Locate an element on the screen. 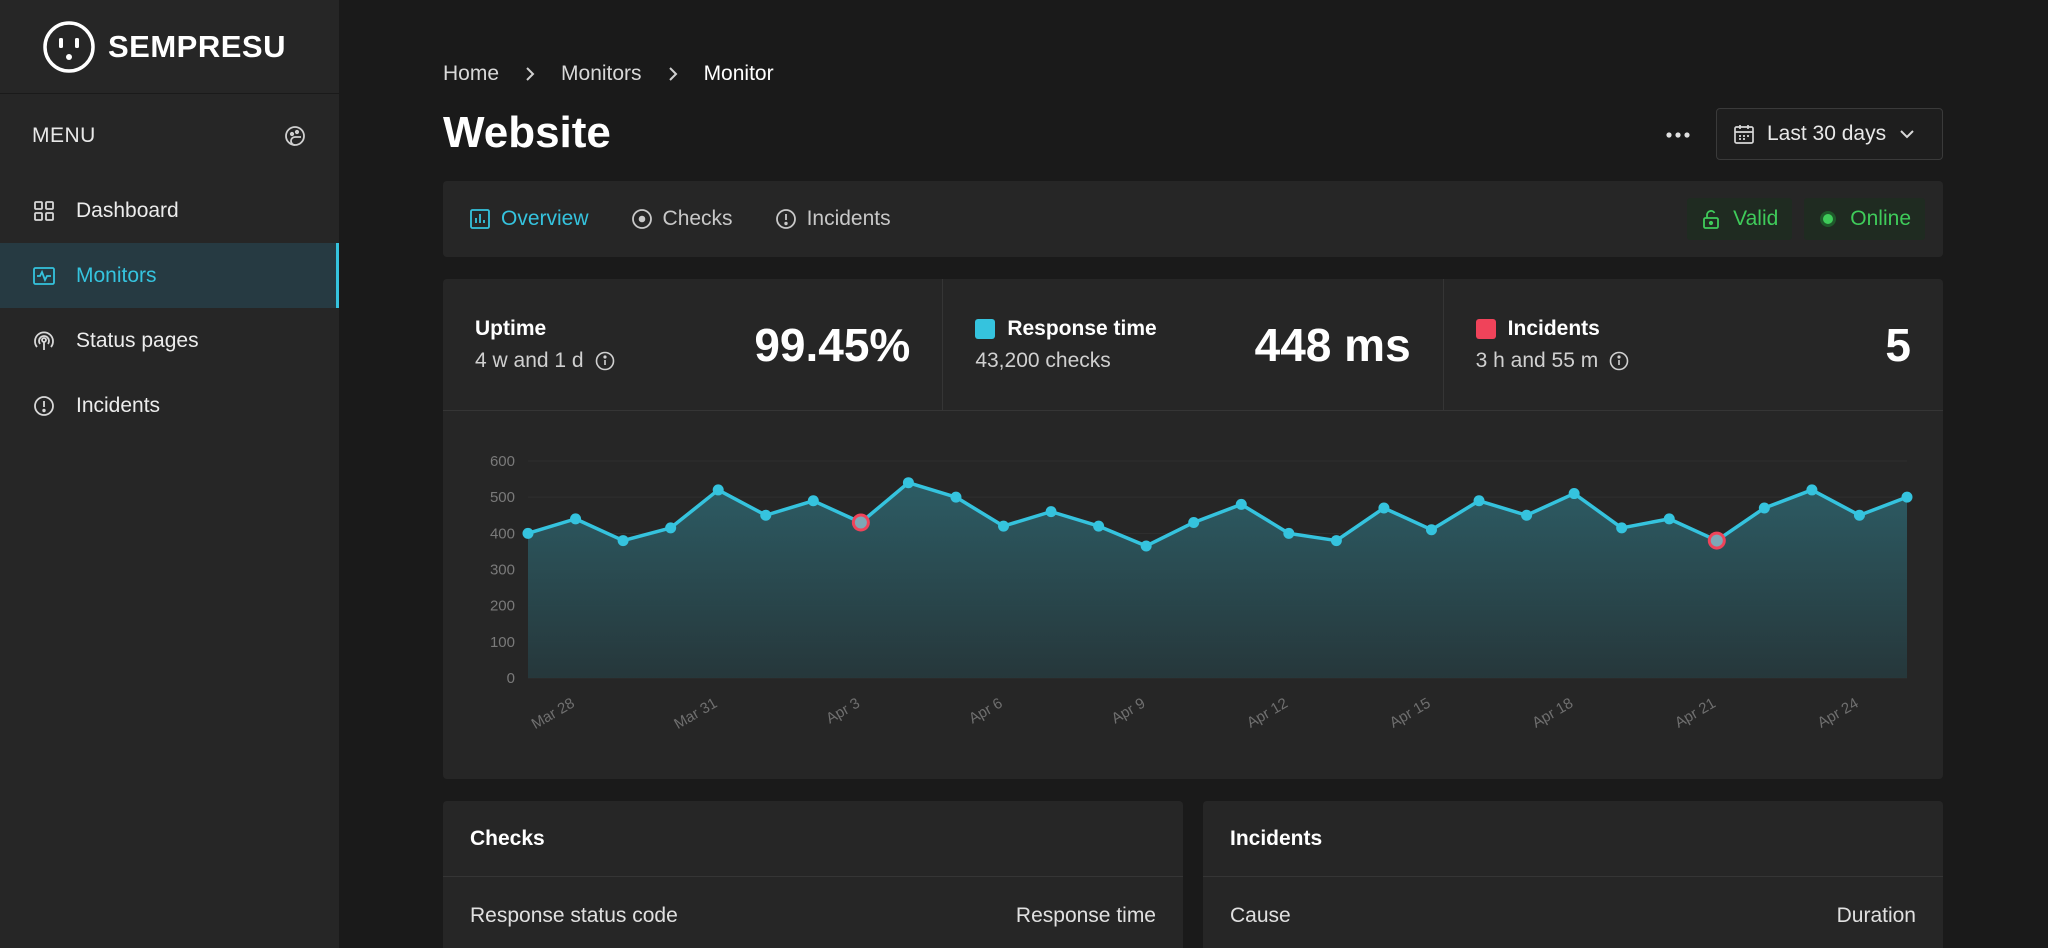 The width and height of the screenshot is (2048, 948). x-tick-label: Apr 18 is located at coordinates (1552, 713).